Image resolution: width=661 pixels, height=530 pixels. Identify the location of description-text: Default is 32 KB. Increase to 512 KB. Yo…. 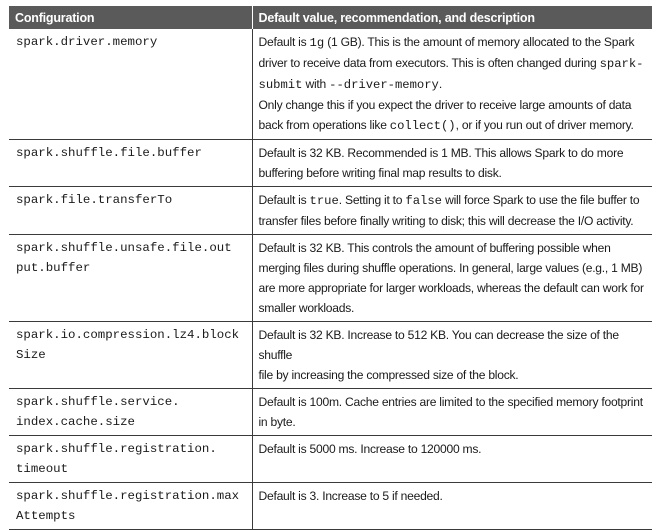
(439, 345).